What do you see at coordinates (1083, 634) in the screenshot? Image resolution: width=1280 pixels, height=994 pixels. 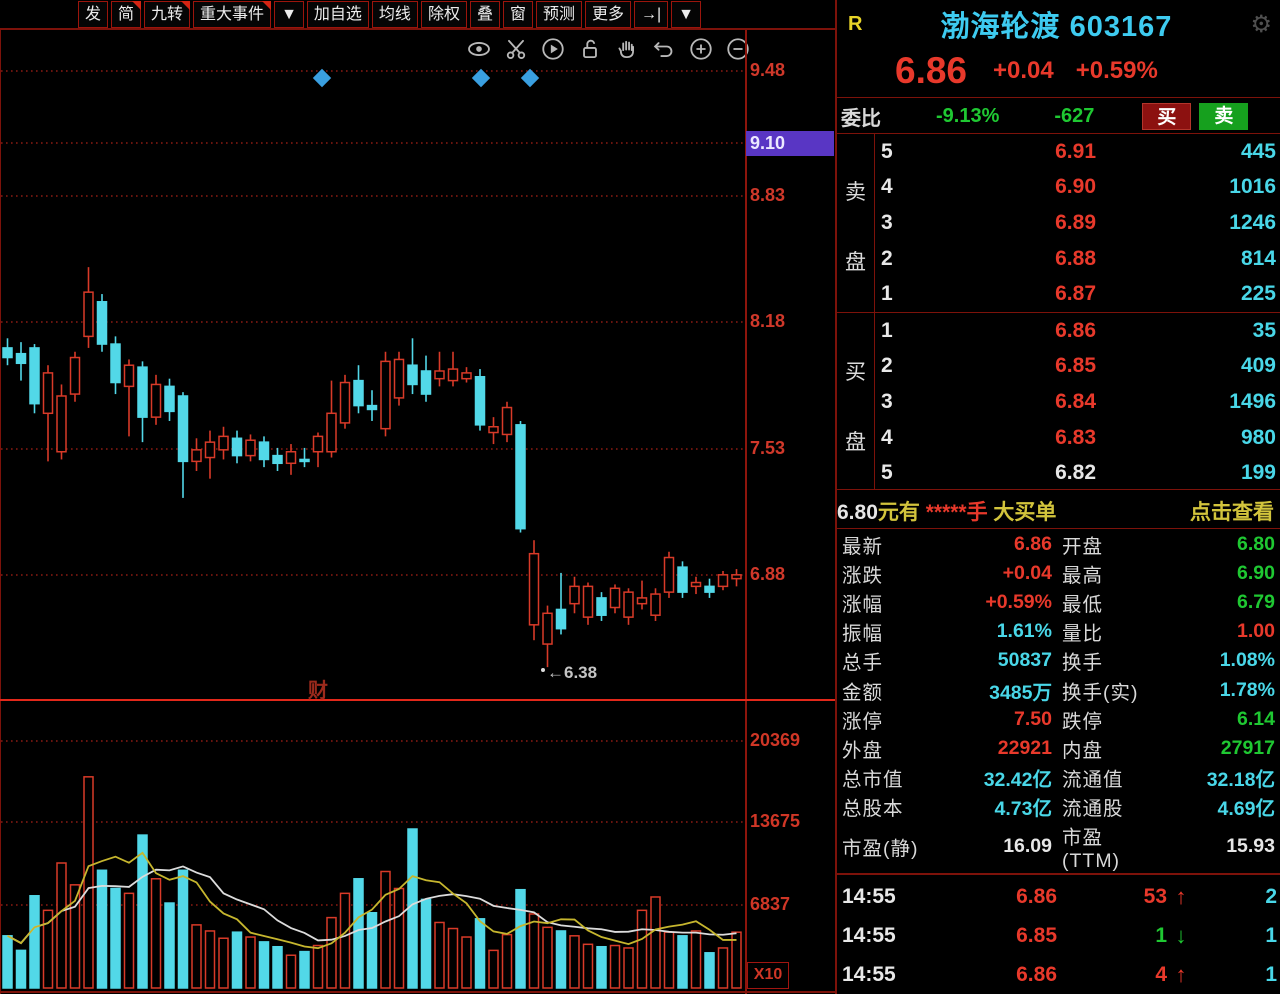 I see `stat-label: 量比` at bounding box center [1083, 634].